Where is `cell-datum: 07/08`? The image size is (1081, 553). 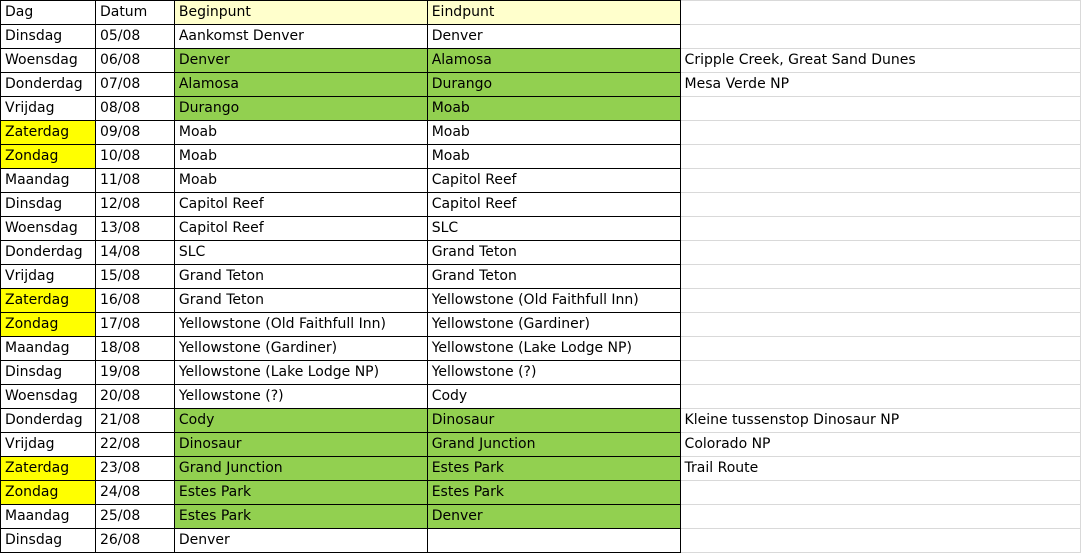 cell-datum: 07/08 is located at coordinates (134, 84).